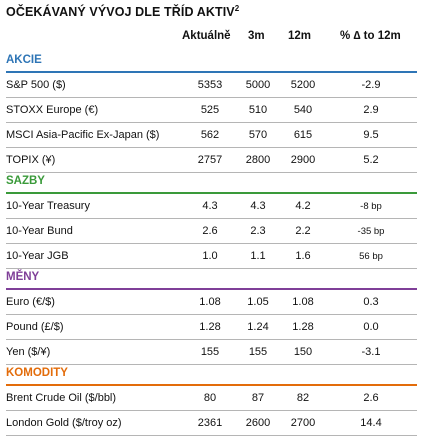 The height and width of the screenshot is (441, 423). Describe the element at coordinates (303, 110) in the screenshot. I see `cell-12m: 540` at that location.